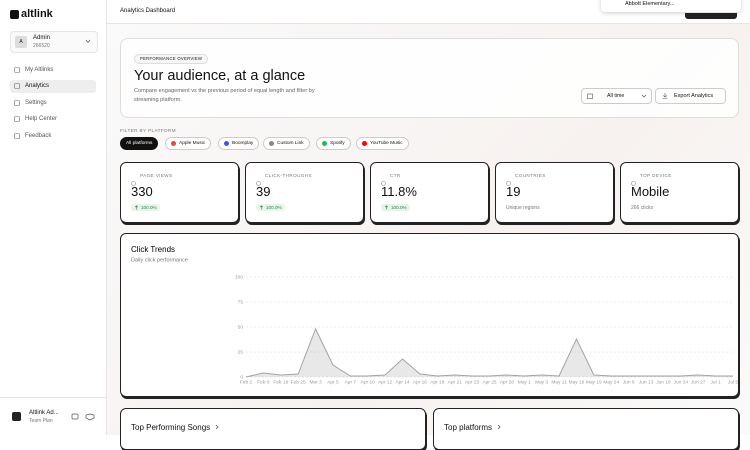 This screenshot has width=750, height=450. What do you see at coordinates (337, 143) in the screenshot?
I see `chip-label: Spotify` at bounding box center [337, 143].